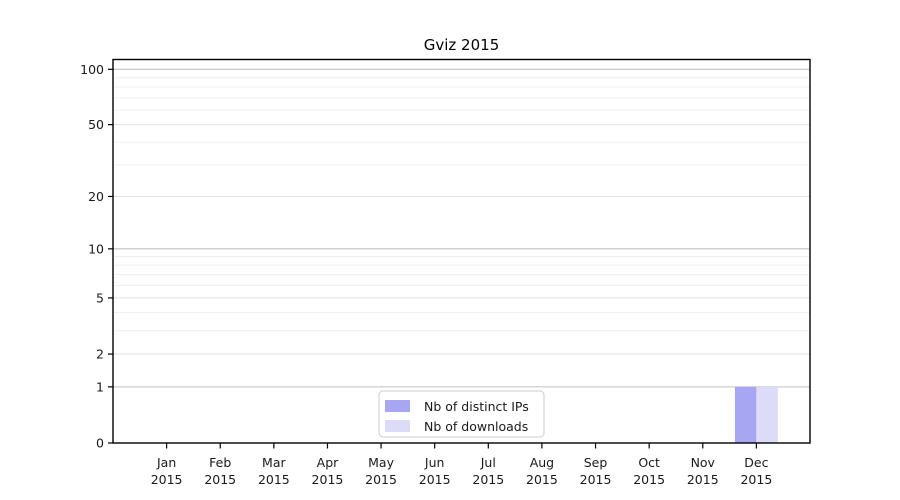 This screenshot has height=500, width=900. What do you see at coordinates (649, 462) in the screenshot?
I see `x-tick-label-month: Oct` at bounding box center [649, 462].